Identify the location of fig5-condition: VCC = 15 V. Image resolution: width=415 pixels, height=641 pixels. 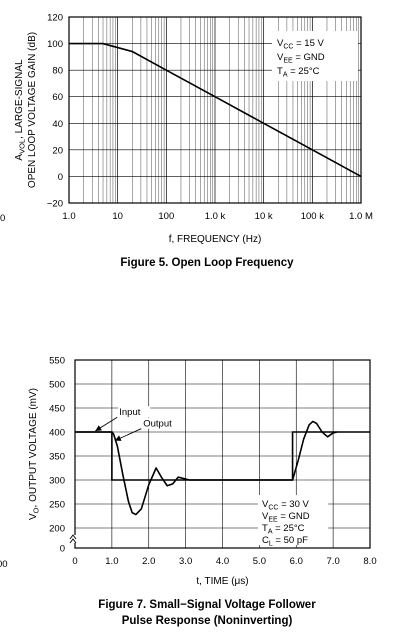
(301, 44).